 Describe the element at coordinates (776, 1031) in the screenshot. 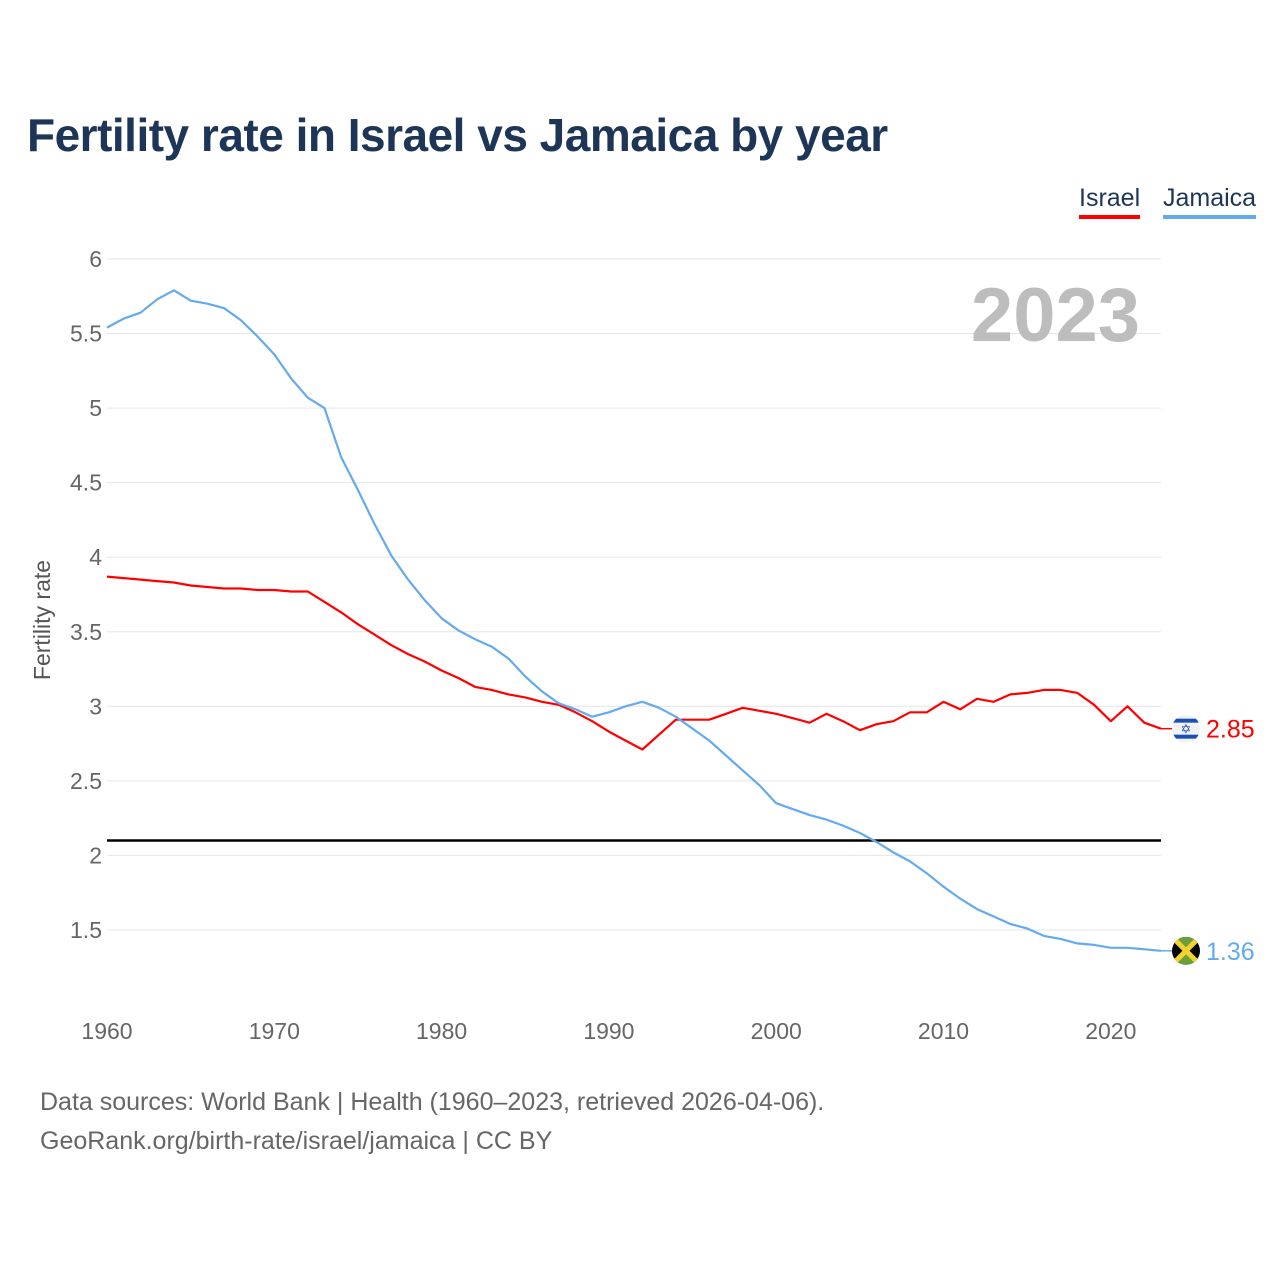

I see `x-tick-label: 2000` at that location.